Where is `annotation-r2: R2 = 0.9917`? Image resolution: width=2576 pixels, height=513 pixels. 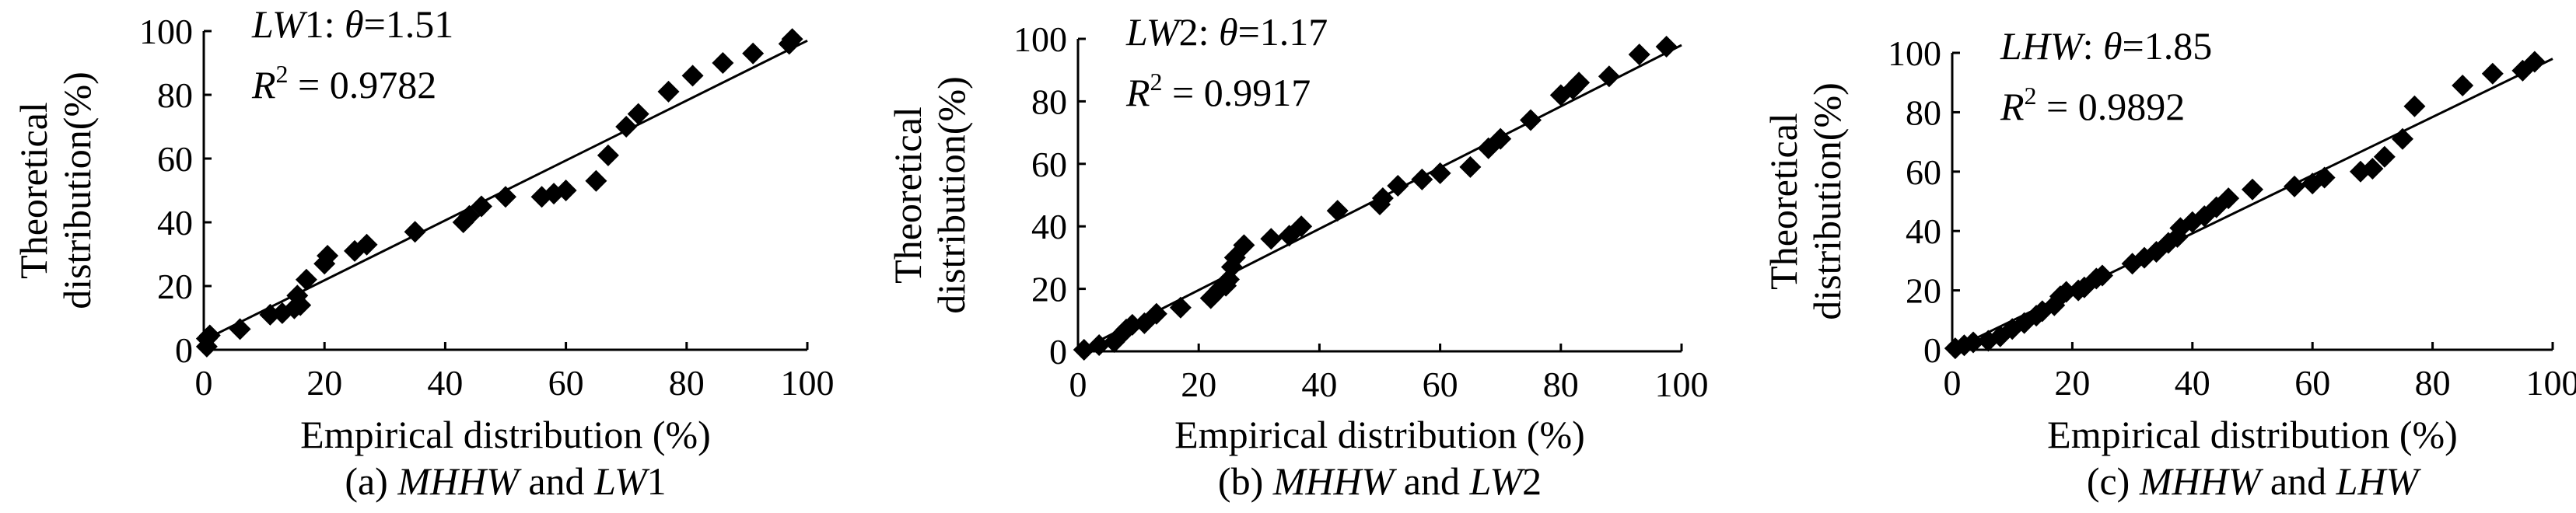 annotation-r2: R2 = 0.9917 is located at coordinates (1218, 91).